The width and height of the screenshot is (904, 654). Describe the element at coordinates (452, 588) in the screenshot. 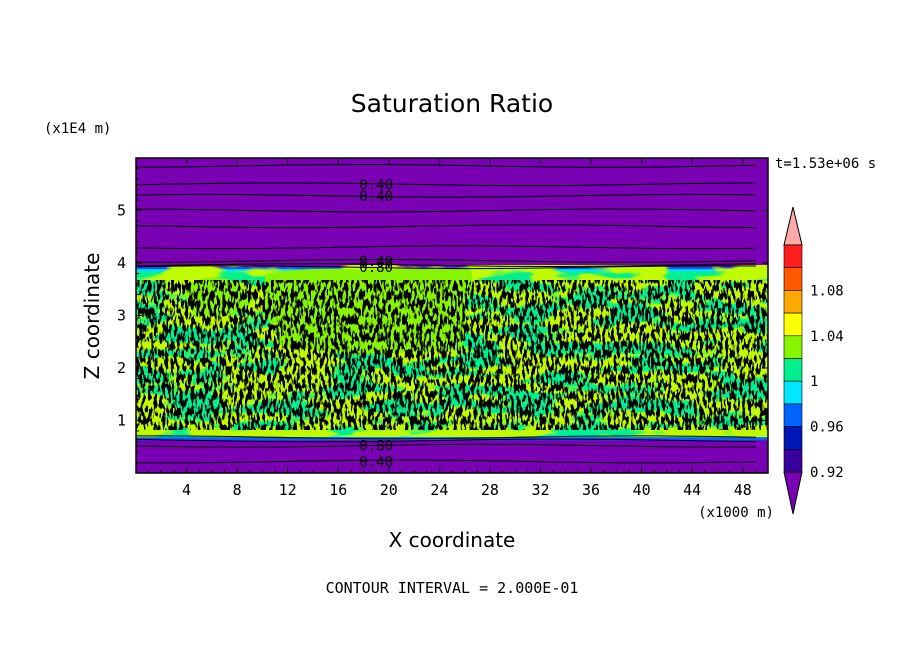

I see `footer-contour-interval: CONTOUR INTERVAL = 2.000E-01` at that location.